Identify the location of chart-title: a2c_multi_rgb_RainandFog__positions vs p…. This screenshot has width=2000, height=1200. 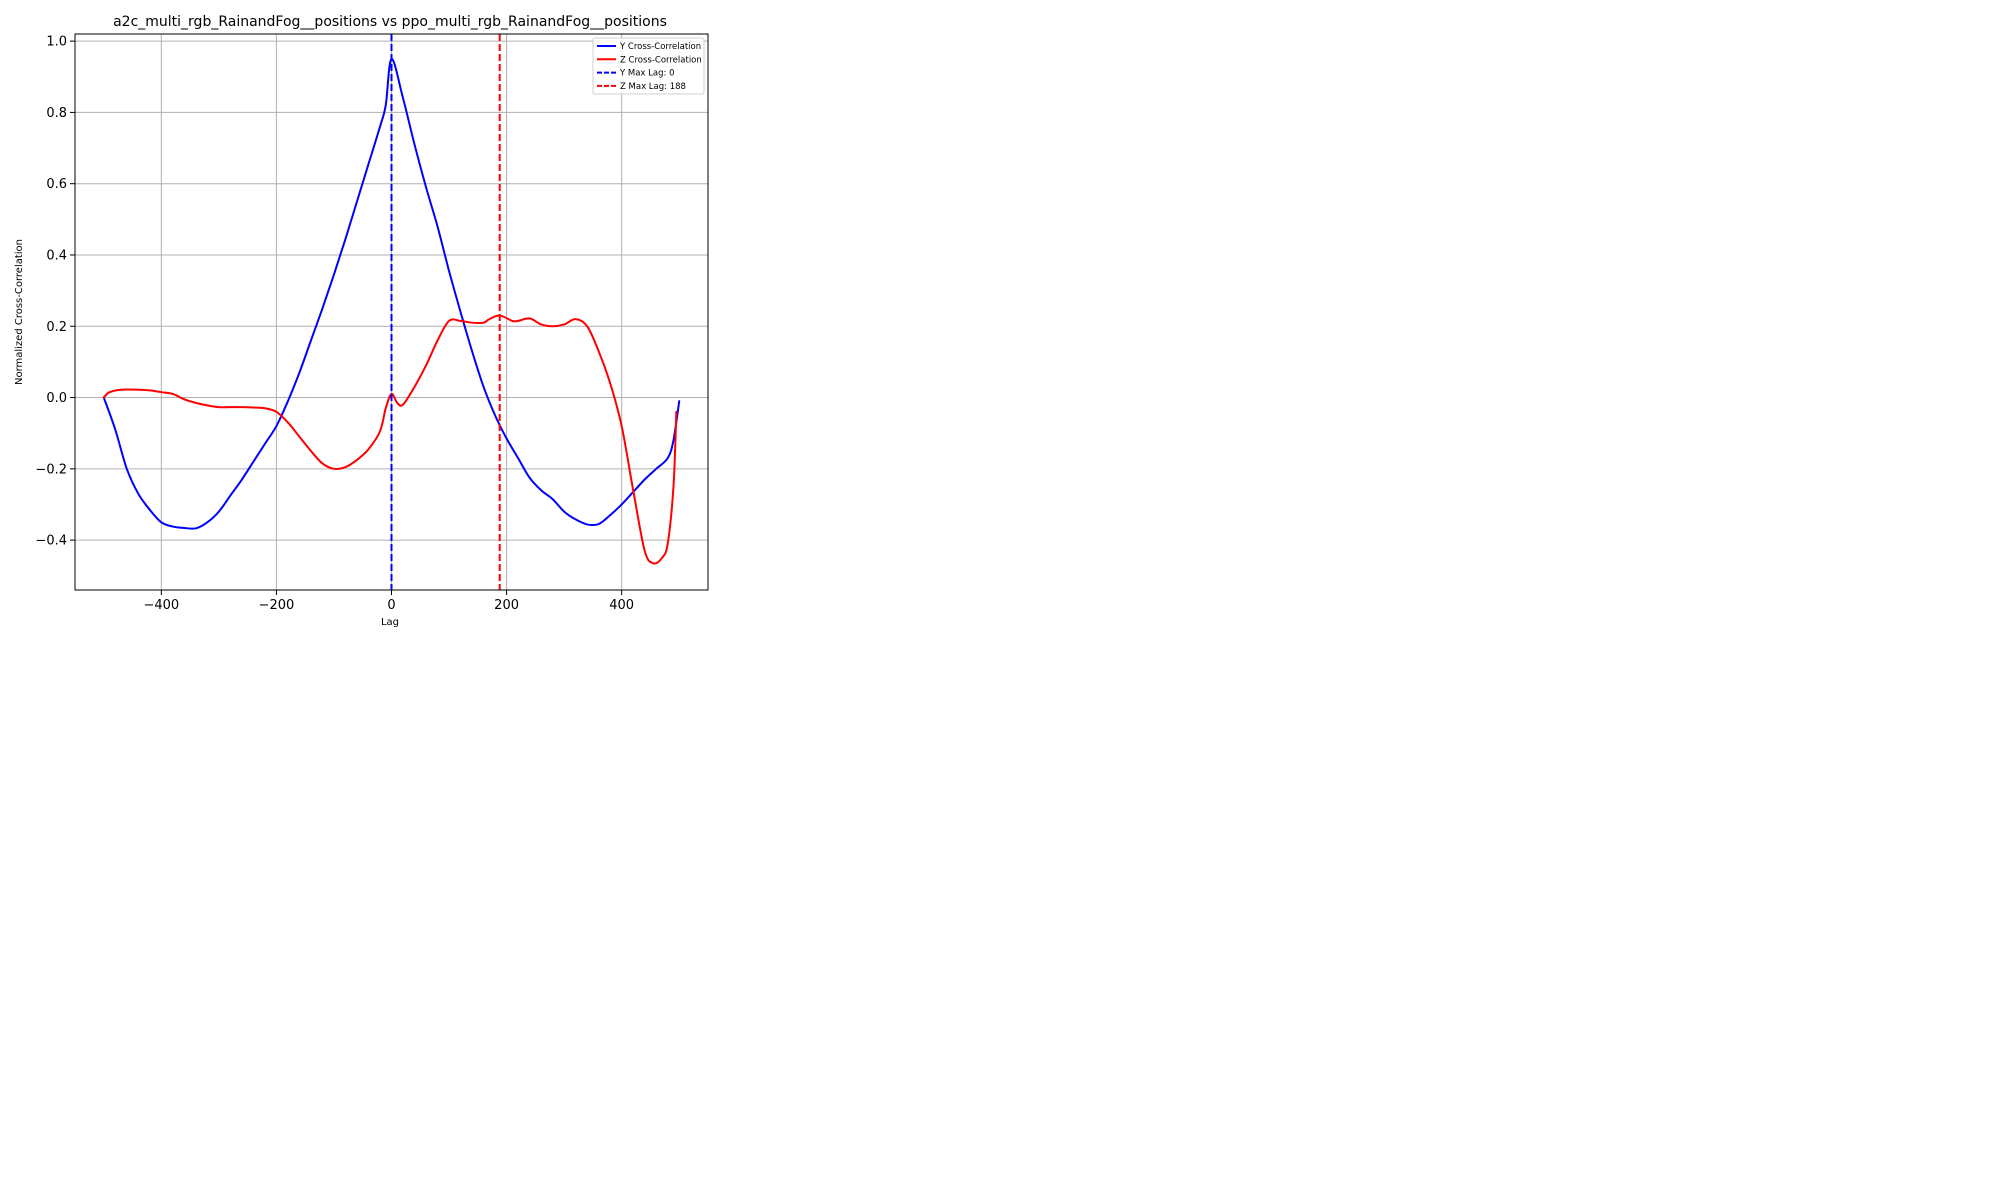
(390, 22).